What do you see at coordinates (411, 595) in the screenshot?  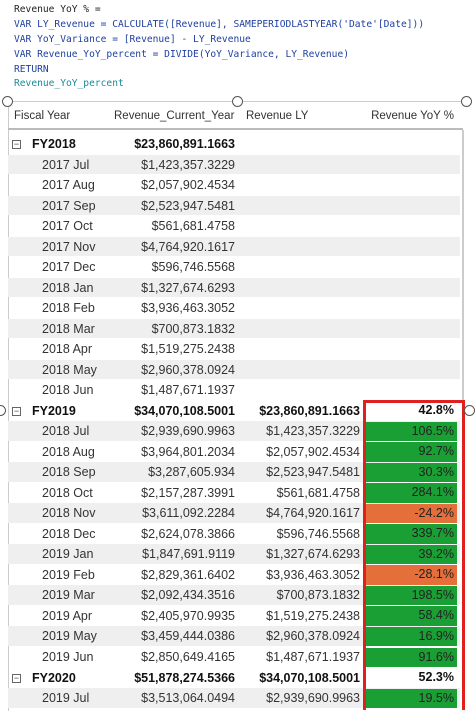 I see `yoy-cell: 198.5%` at bounding box center [411, 595].